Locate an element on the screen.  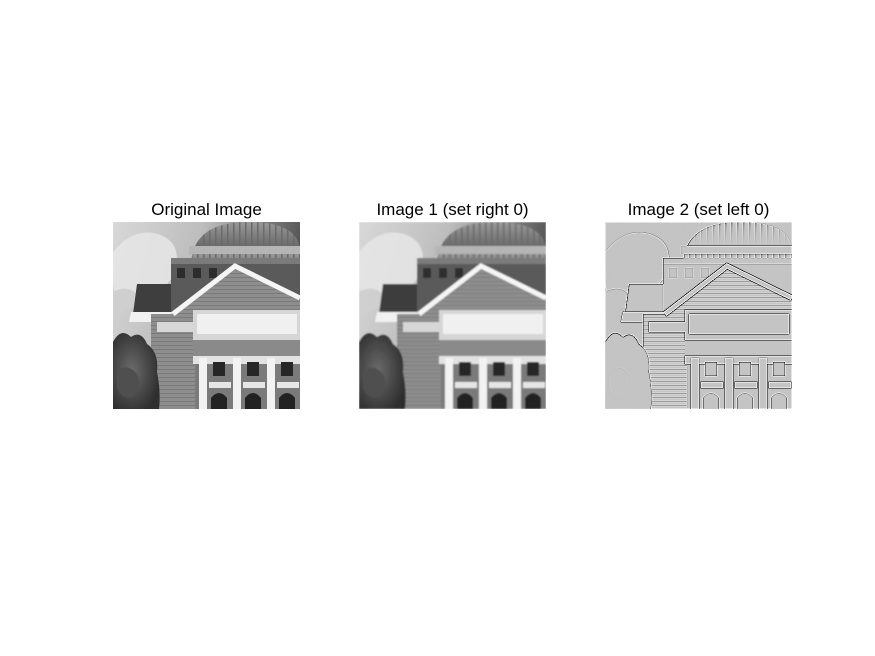
building-photo-original is located at coordinates (206, 315).